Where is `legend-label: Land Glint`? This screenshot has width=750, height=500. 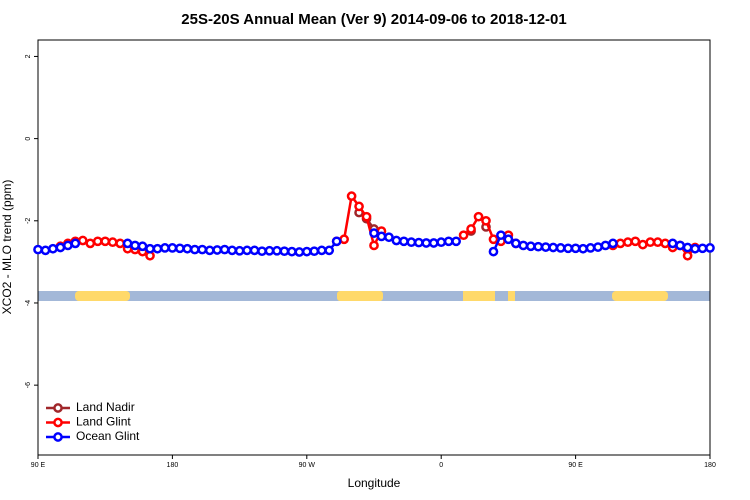 legend-label: Land Glint is located at coordinates (103, 422).